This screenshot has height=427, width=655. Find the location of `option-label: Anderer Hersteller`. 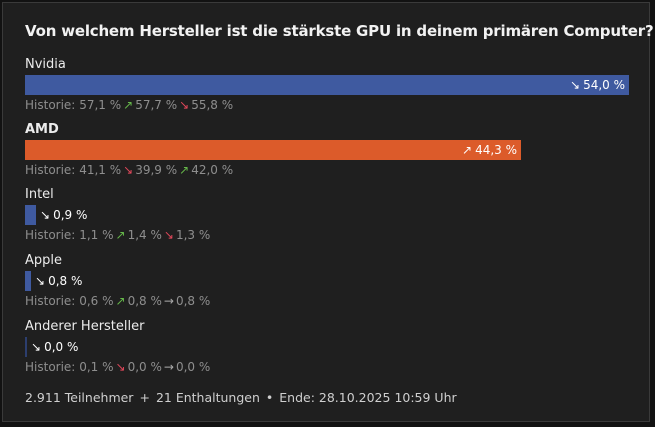

option-label: Anderer Hersteller is located at coordinates (85, 326).